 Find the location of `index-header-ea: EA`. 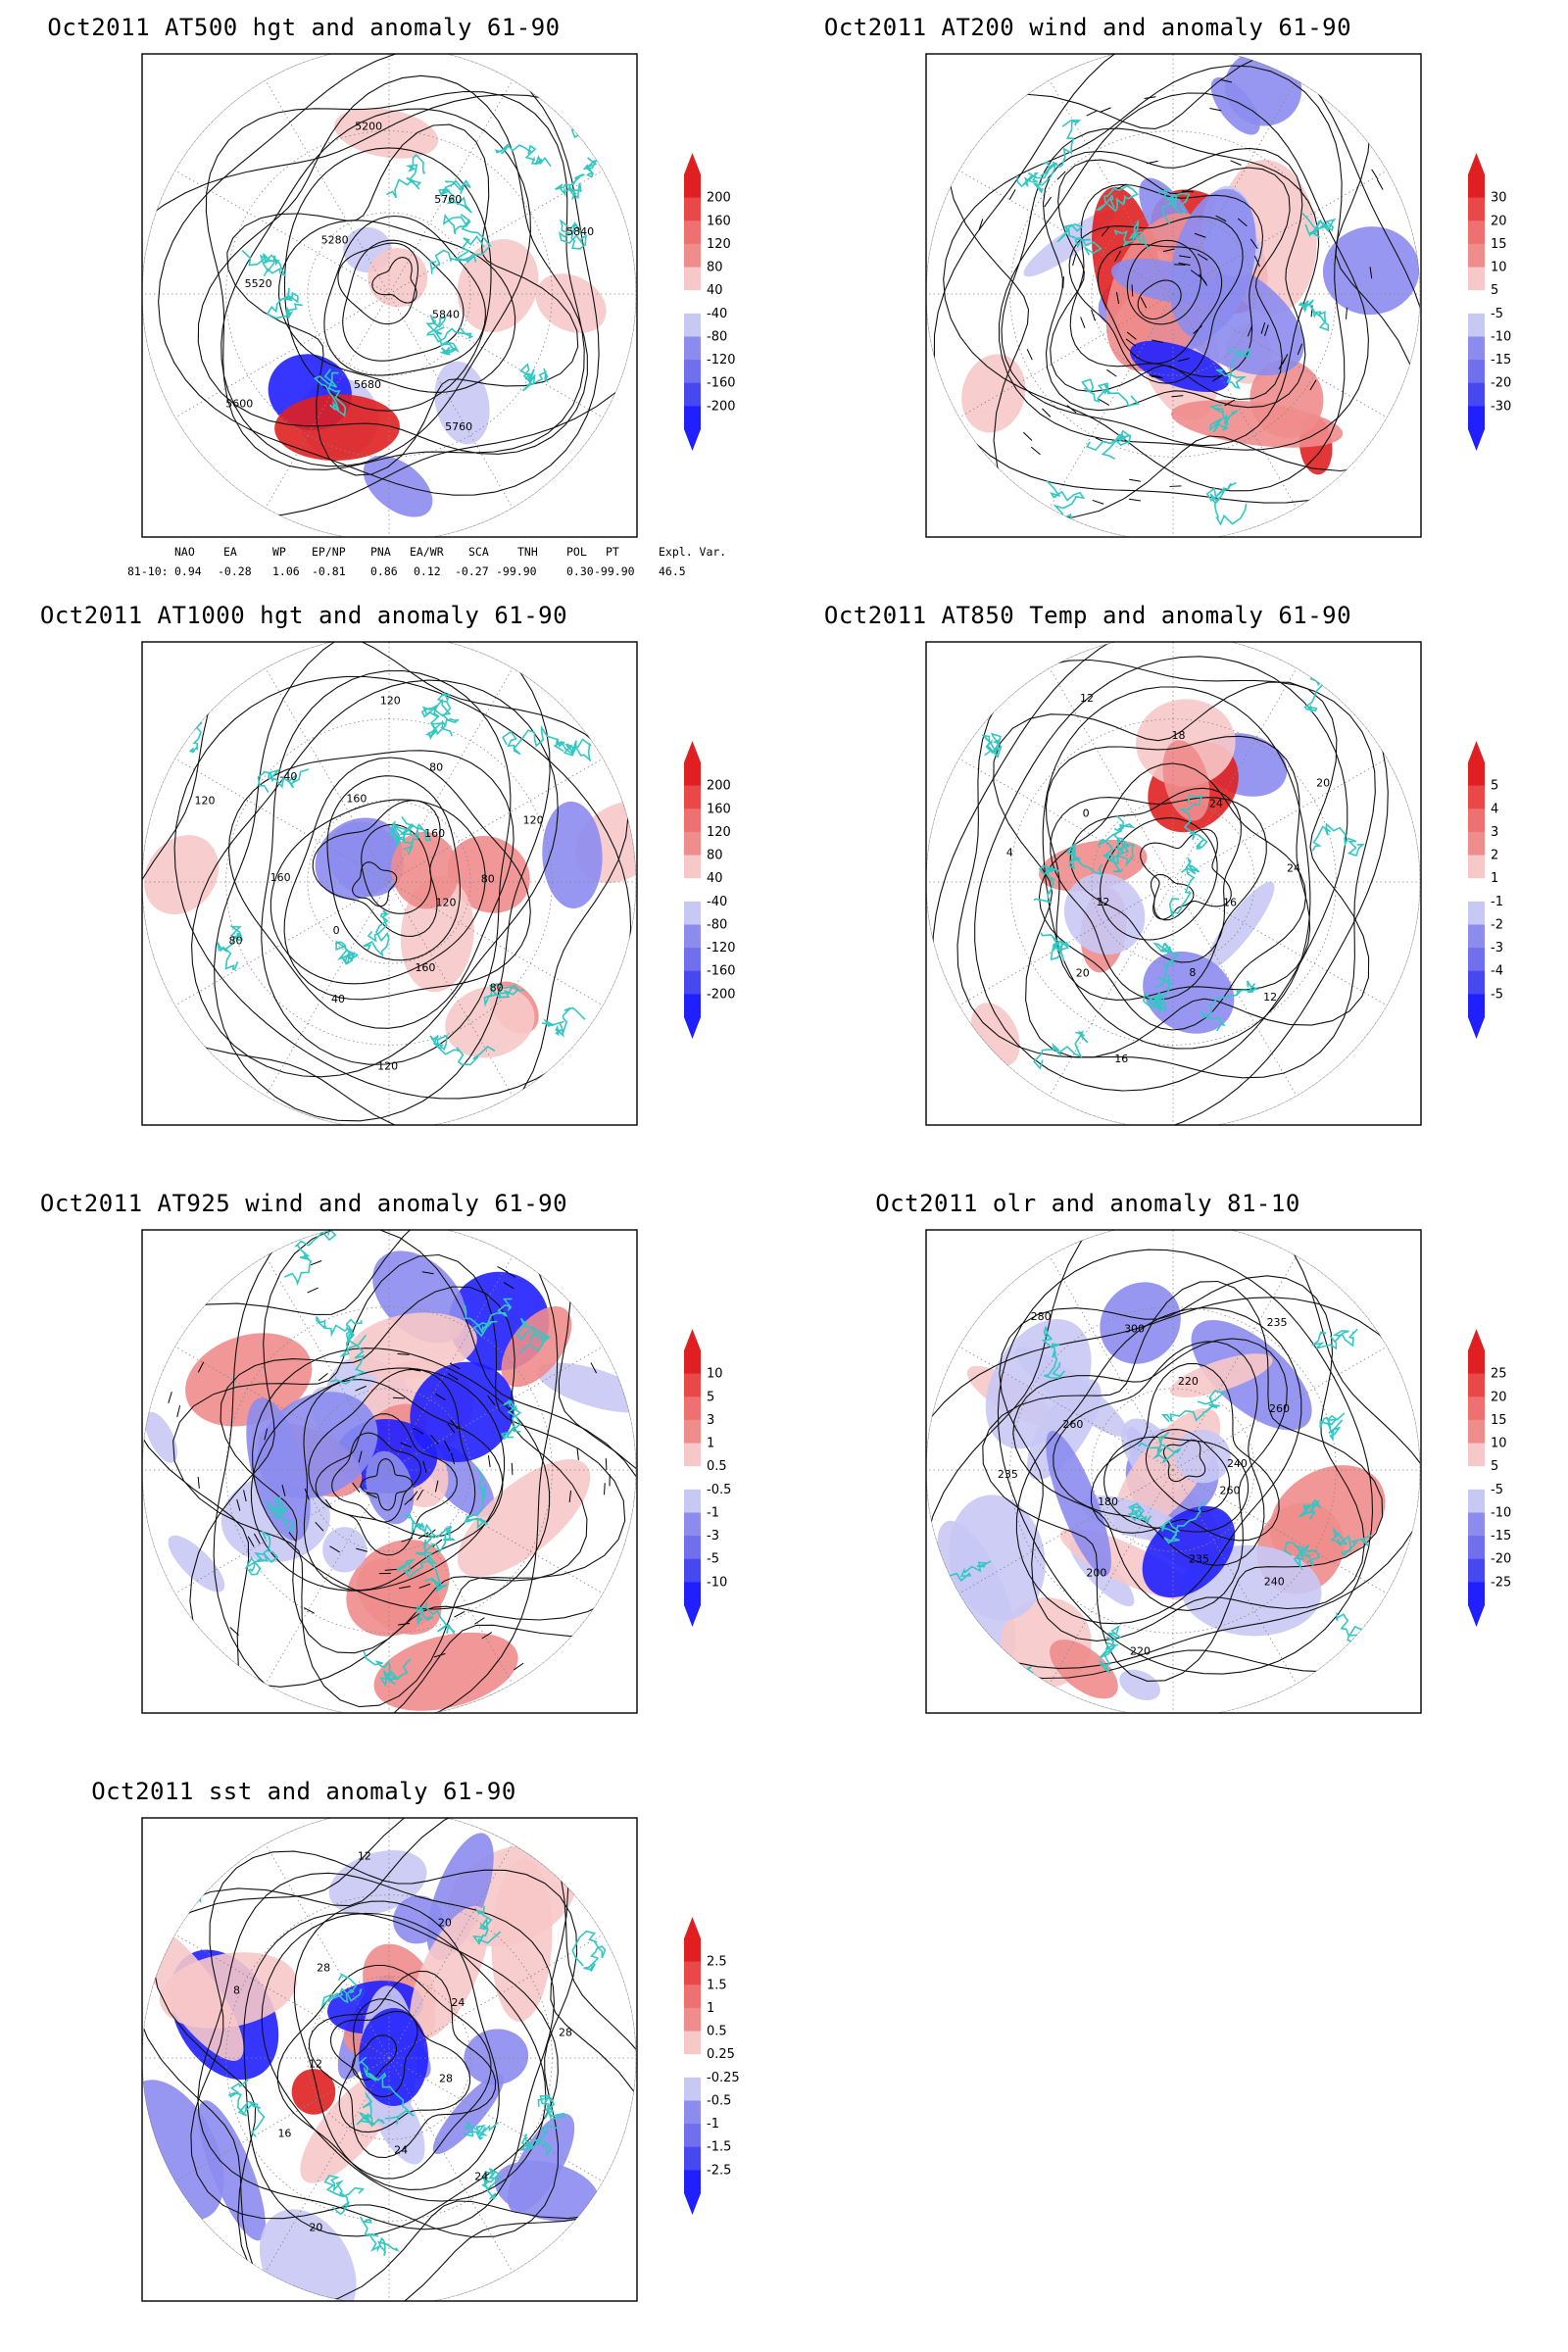

index-header-ea: EA is located at coordinates (230, 552).